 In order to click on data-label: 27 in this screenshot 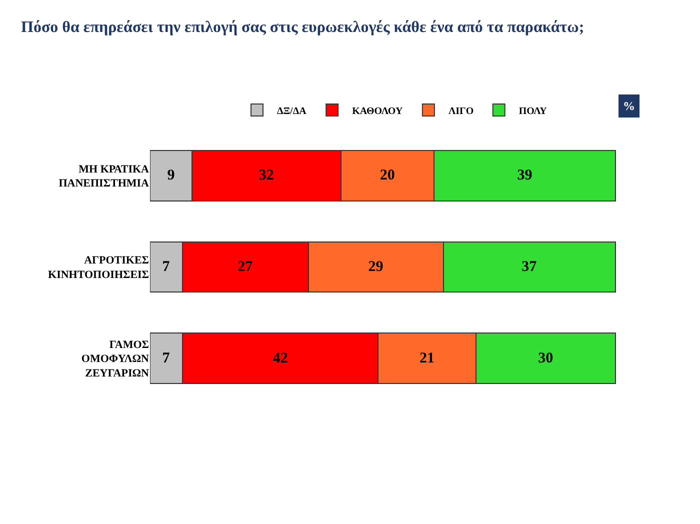, I will do `click(246, 267)`.